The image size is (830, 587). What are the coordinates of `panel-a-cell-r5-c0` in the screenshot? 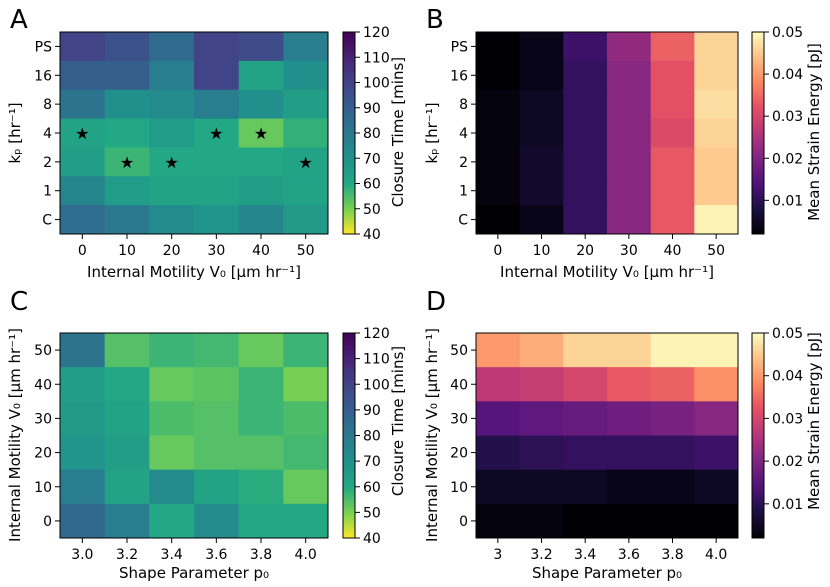 It's located at (83, 191).